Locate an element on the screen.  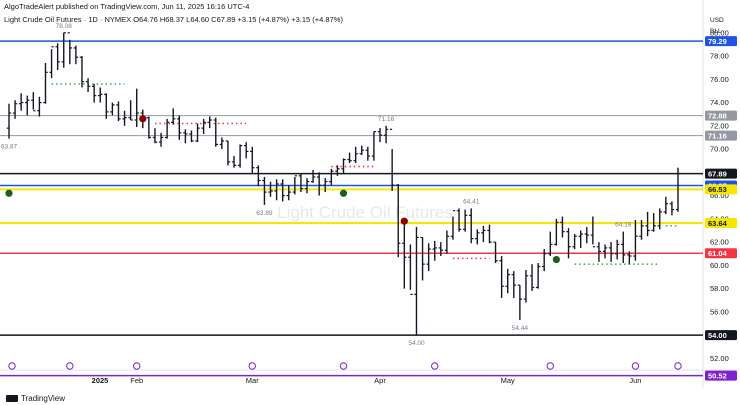
price-tick-label: 52.00 is located at coordinates (719, 358).